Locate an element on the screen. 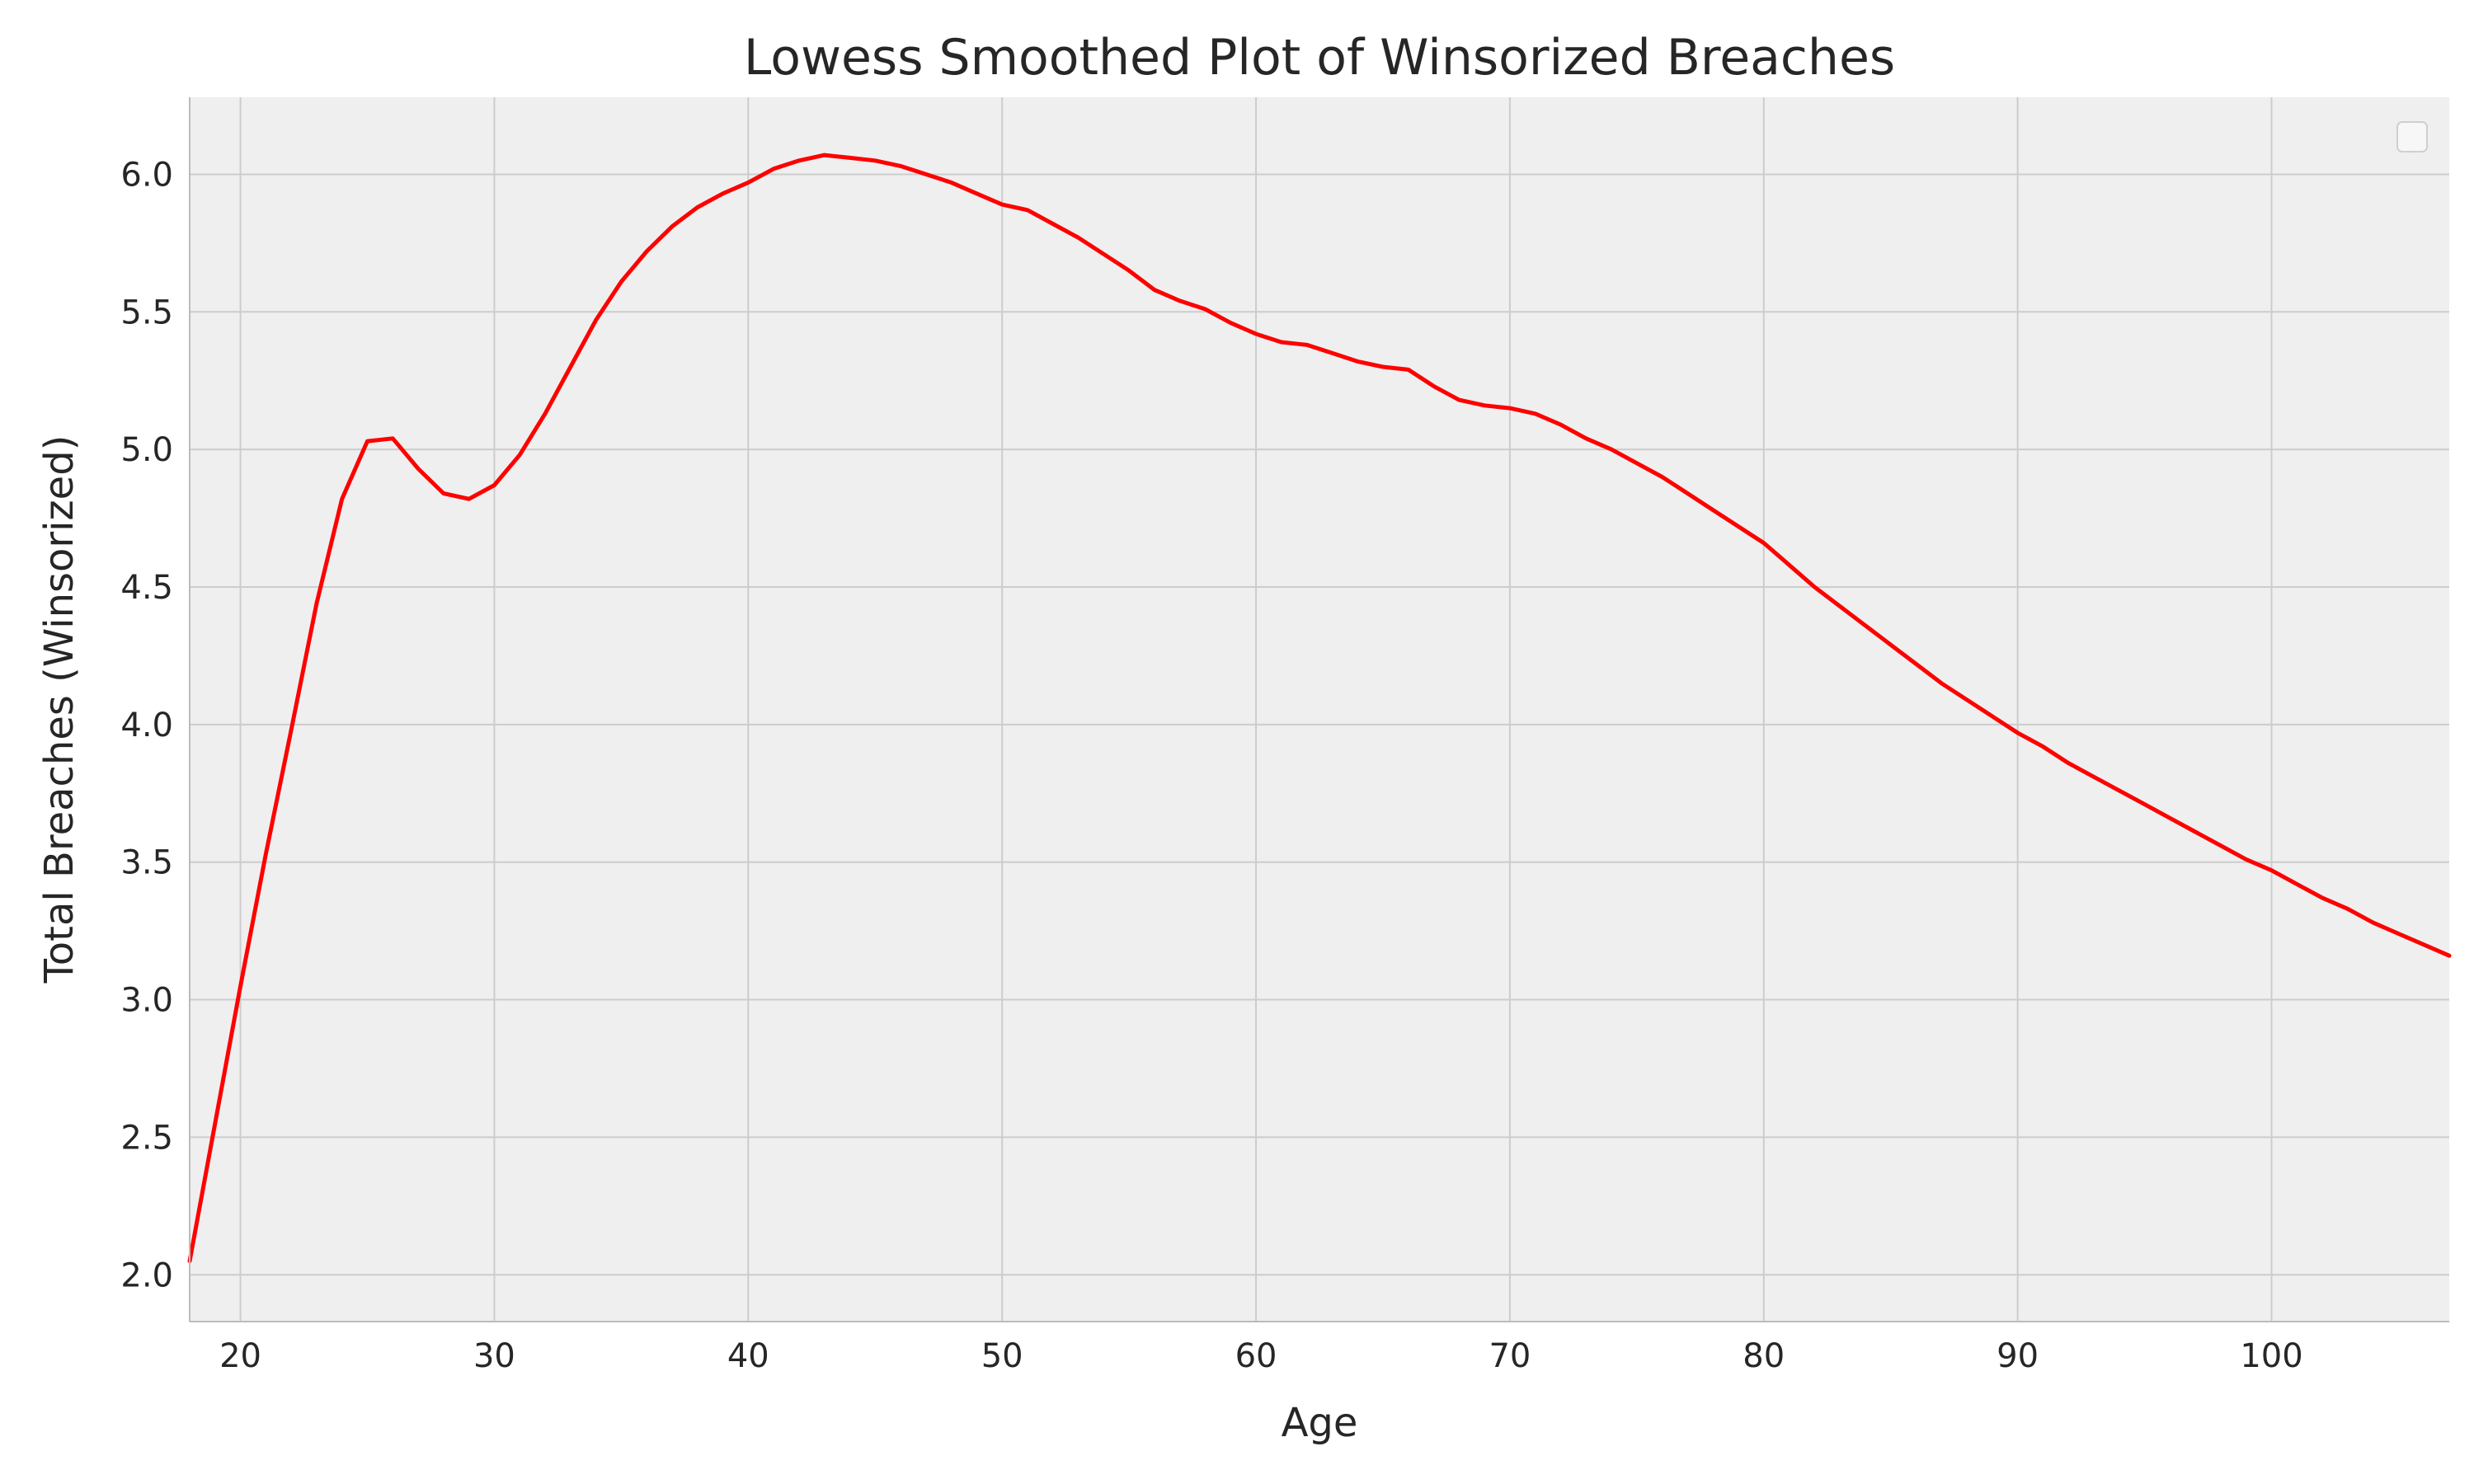 The width and height of the screenshot is (2474, 1484). y-tick-label: 6.0 is located at coordinates (146, 175).